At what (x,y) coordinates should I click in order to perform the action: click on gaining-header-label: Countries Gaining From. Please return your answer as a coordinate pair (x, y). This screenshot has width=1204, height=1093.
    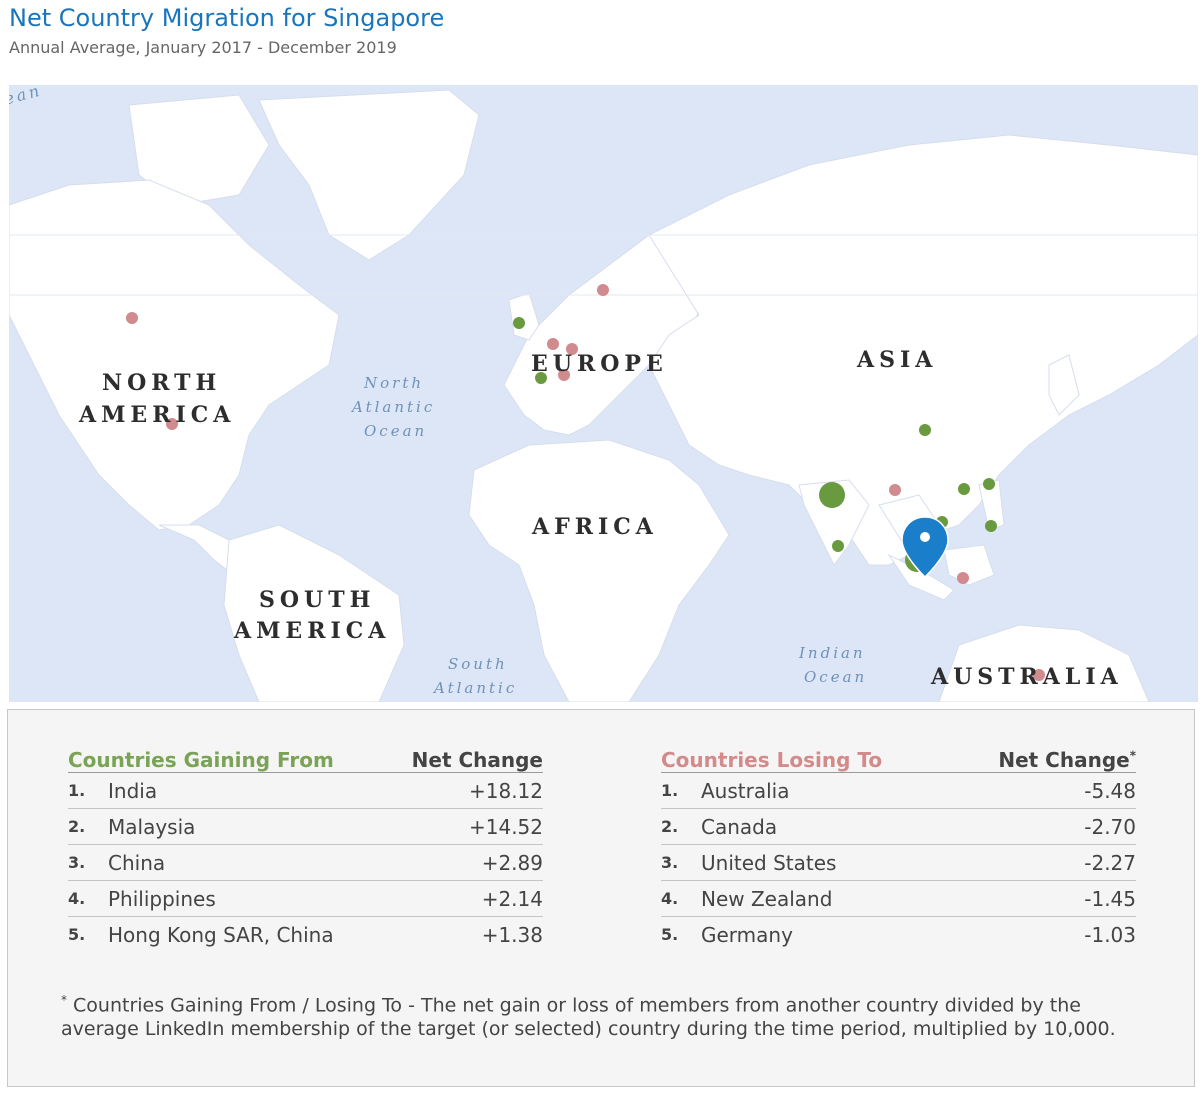
    Looking at the image, I should click on (201, 760).